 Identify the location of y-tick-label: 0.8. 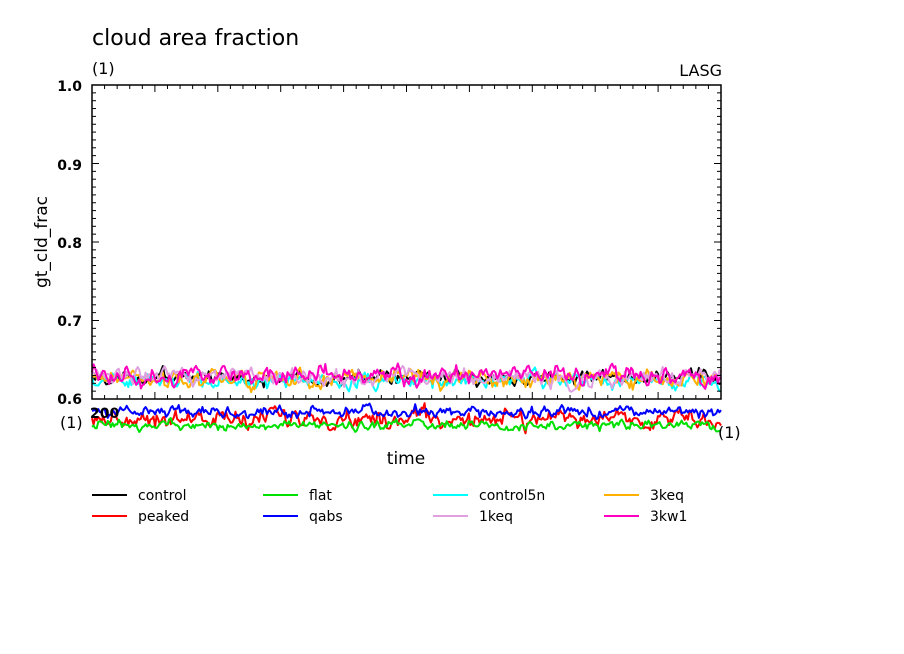
(69, 244).